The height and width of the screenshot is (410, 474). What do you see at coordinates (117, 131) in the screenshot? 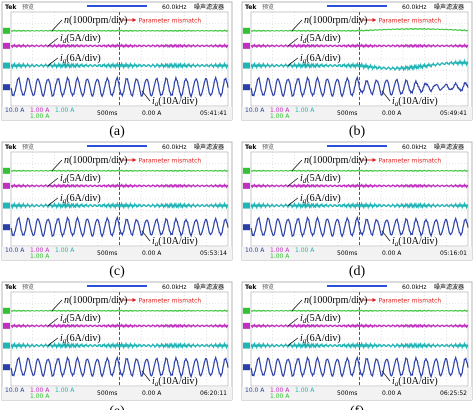
I see `panel-caption: (a)` at bounding box center [117, 131].